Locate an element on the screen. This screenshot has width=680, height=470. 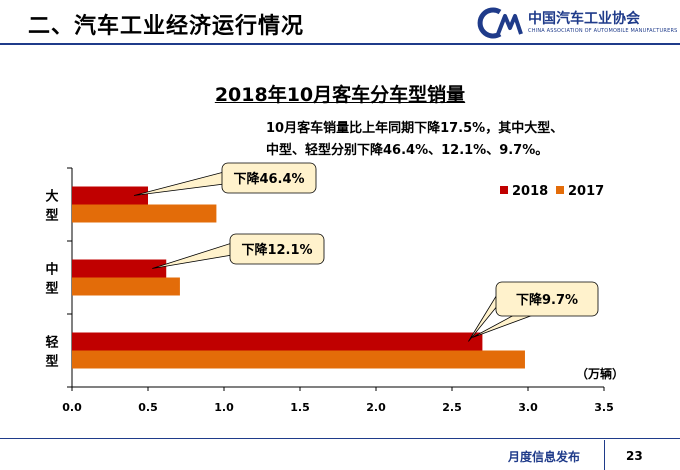
x-tick-label: 1.5 is located at coordinates (300, 407).